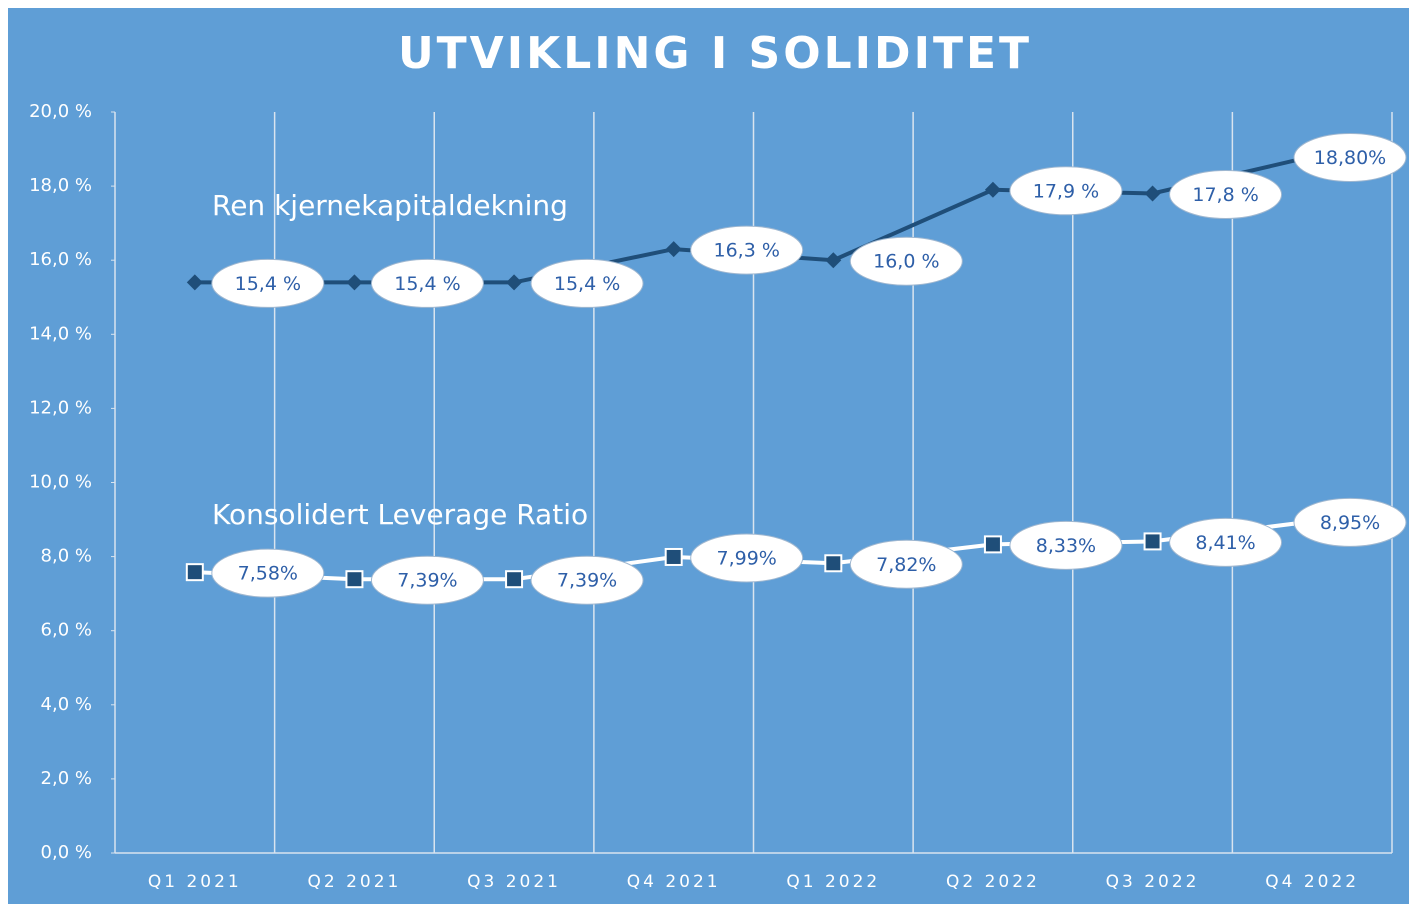  What do you see at coordinates (195, 882) in the screenshot?
I see `x-tick-label: Q1 2021` at bounding box center [195, 882].